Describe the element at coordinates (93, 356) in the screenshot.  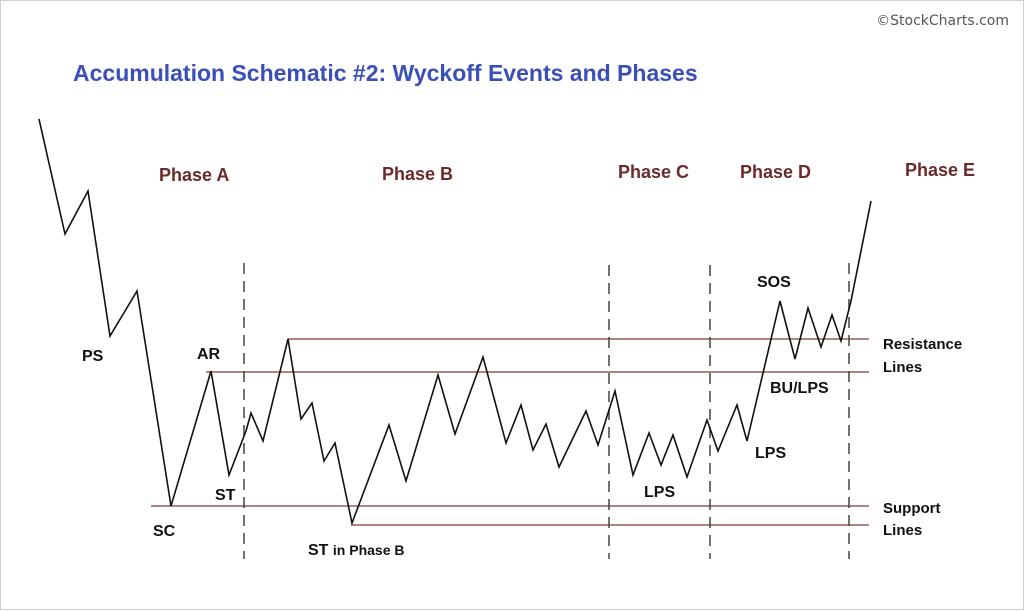
I see `event-ps-label: PS` at that location.